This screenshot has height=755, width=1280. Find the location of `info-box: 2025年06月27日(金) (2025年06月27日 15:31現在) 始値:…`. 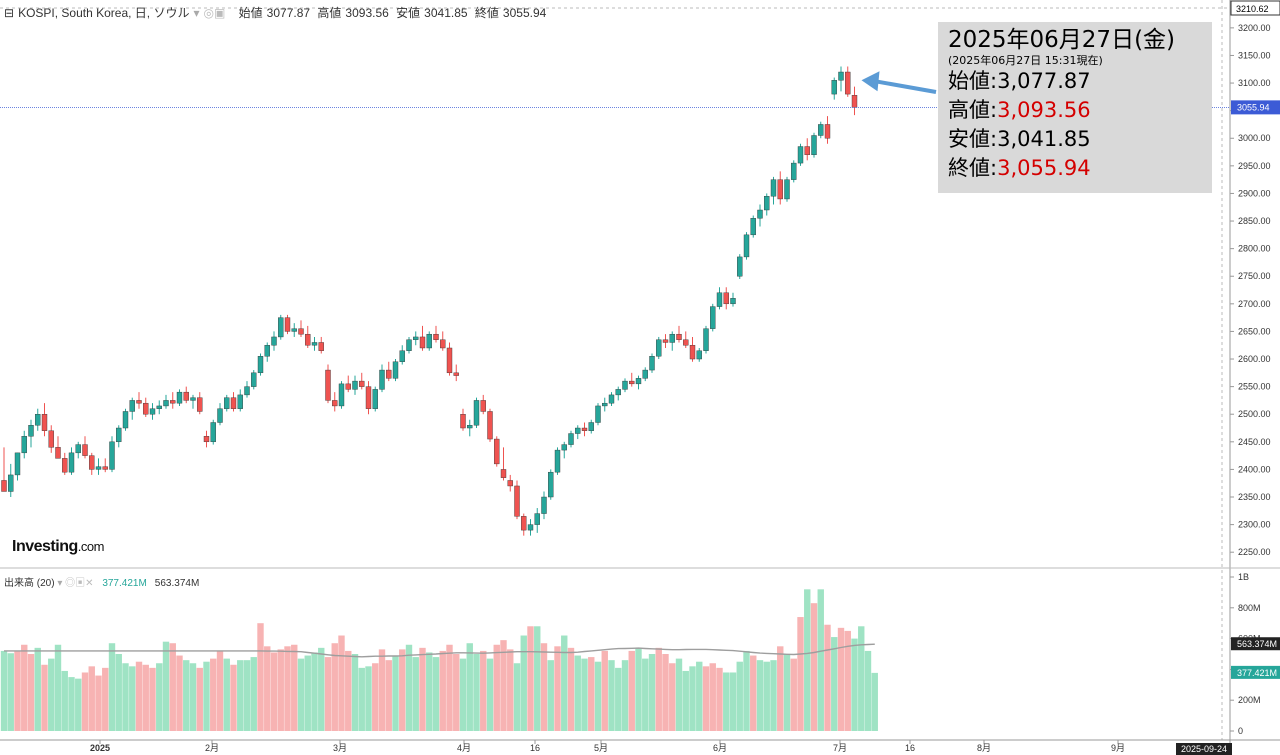

info-box: 2025年06月27日(金) (2025年06月27日 15:31現在) 始値:… is located at coordinates (1075, 107).